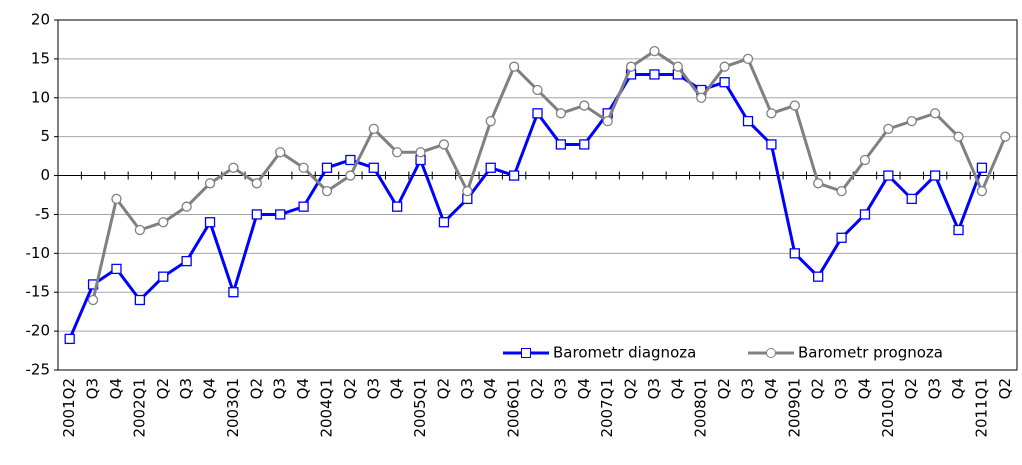  What do you see at coordinates (870, 353) in the screenshot?
I see `legend-label: Barometr prognoza` at bounding box center [870, 353].